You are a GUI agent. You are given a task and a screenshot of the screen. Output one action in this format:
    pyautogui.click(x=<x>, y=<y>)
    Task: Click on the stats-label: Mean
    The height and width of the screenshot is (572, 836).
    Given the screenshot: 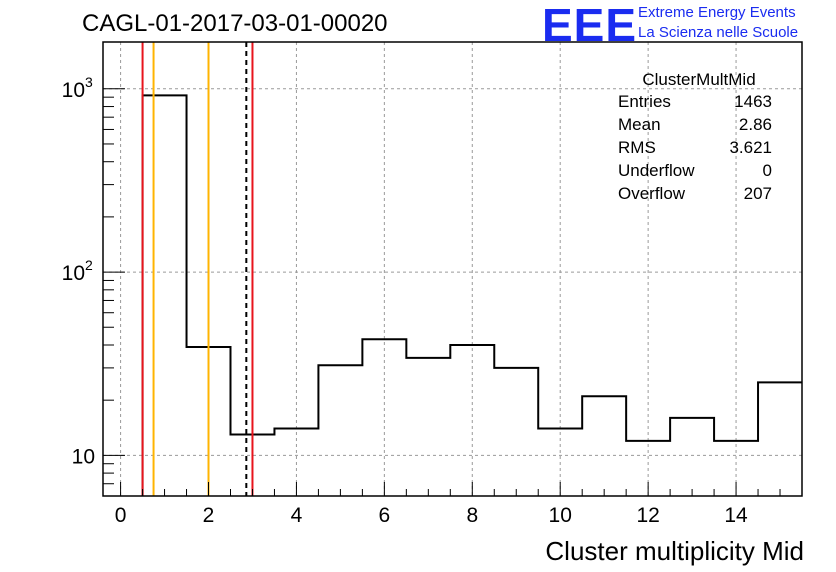 What is the action you would take?
    pyautogui.click(x=639, y=124)
    